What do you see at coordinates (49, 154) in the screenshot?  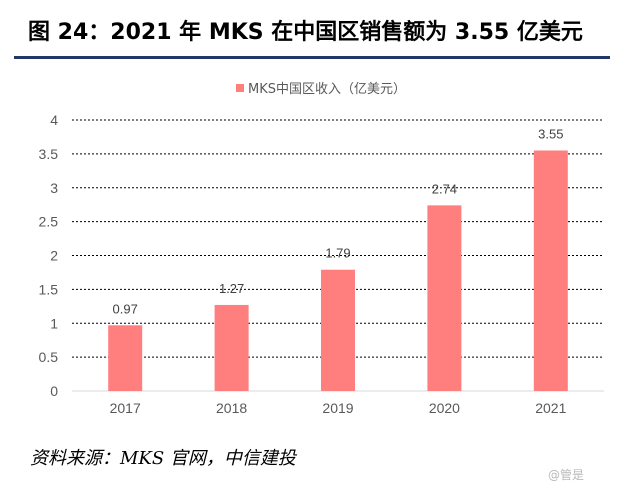 I see `y-tick-label: 3.5` at bounding box center [49, 154].